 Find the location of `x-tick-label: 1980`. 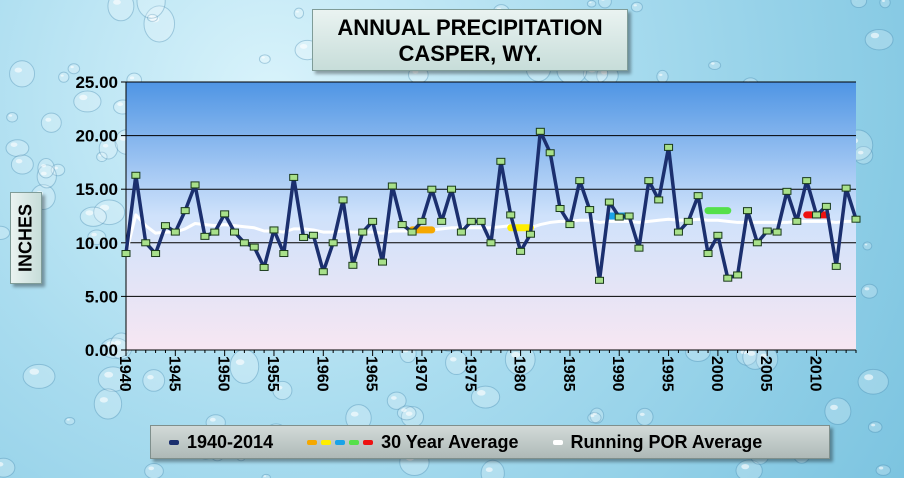

x-tick-label: 1980 is located at coordinates (519, 374).